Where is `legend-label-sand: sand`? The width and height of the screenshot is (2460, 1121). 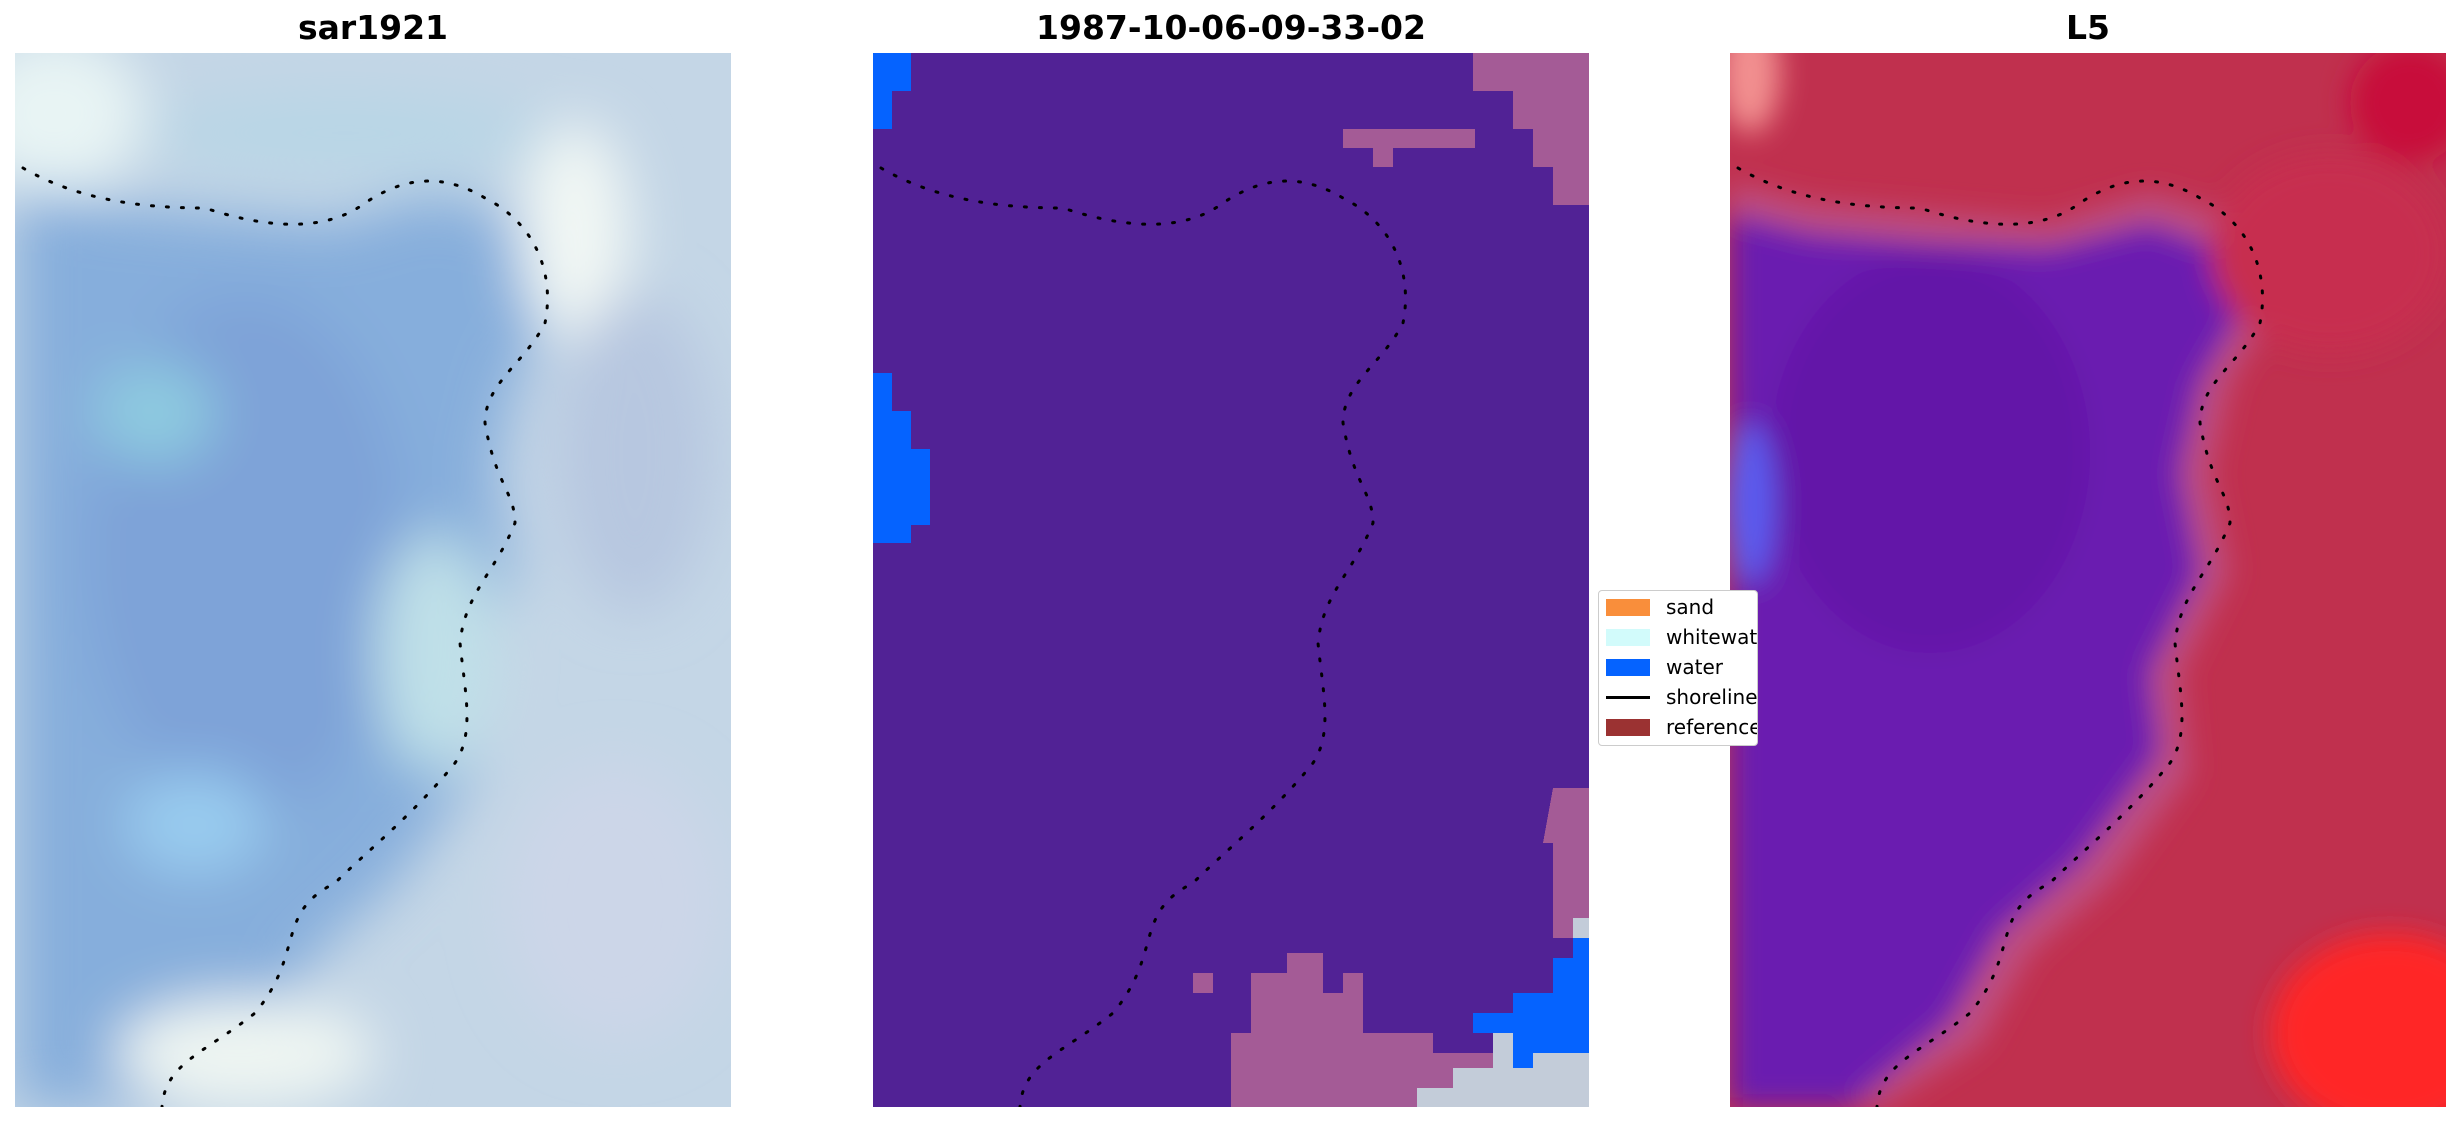 legend-label-sand: sand is located at coordinates (1690, 607).